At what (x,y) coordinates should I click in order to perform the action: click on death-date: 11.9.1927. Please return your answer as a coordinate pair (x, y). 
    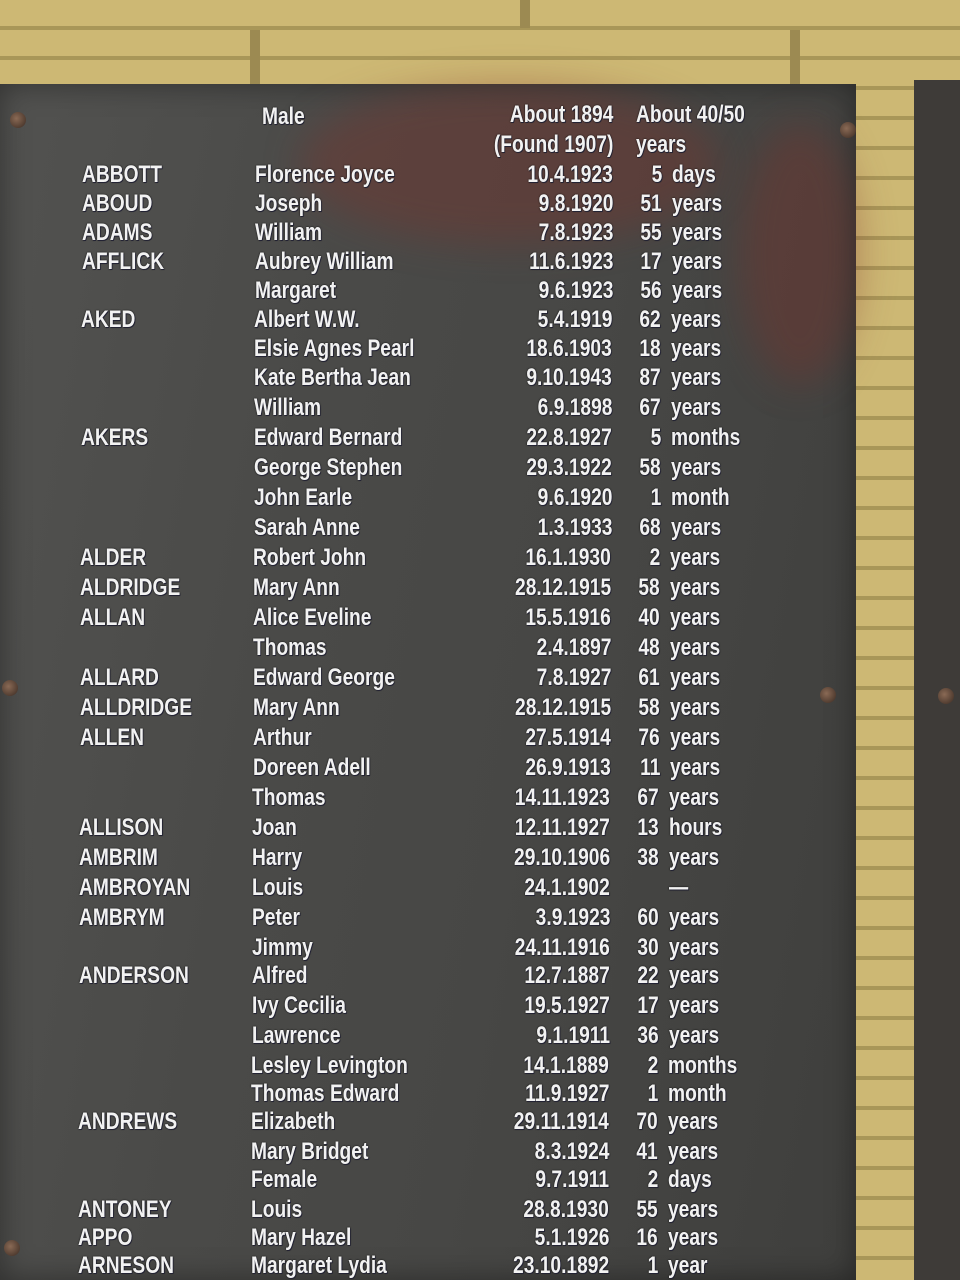
    Looking at the image, I should click on (566, 1093).